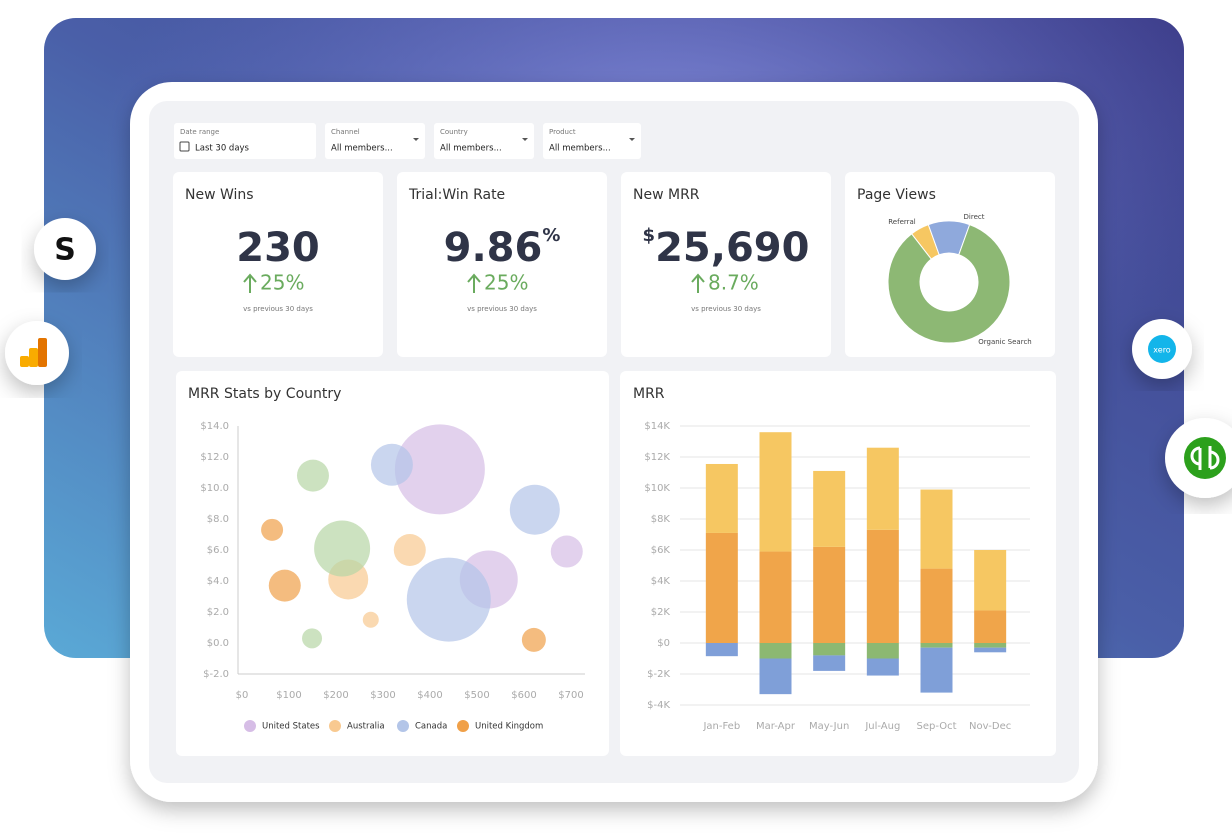 This screenshot has height=838, width=1232. Describe the element at coordinates (902, 222) in the screenshot. I see `slice-label: Referral` at that location.